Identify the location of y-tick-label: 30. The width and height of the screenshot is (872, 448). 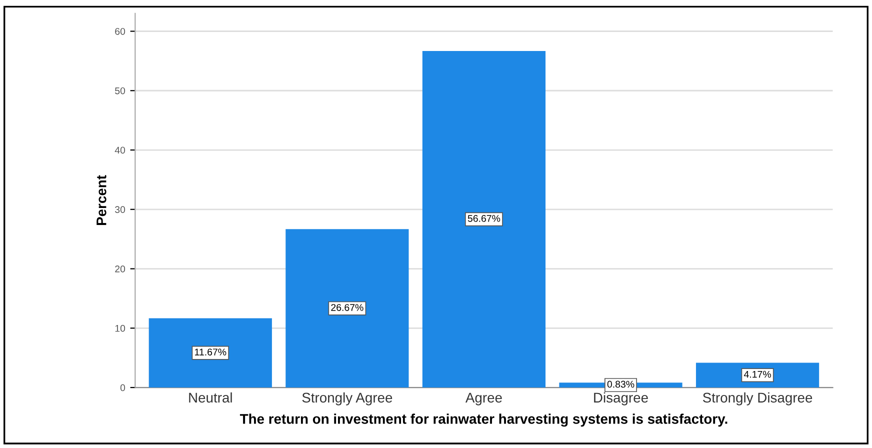
(120, 210).